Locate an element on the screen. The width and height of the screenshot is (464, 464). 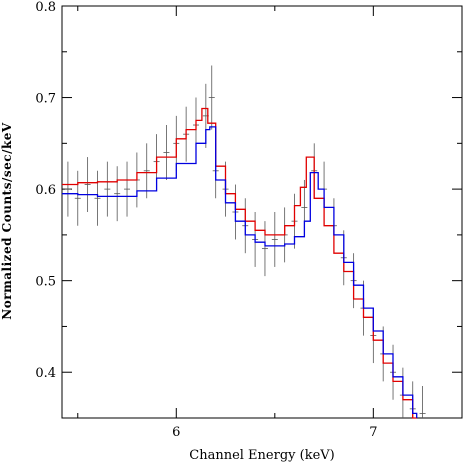
y-tick-label: 0.6 is located at coordinates (45, 190).